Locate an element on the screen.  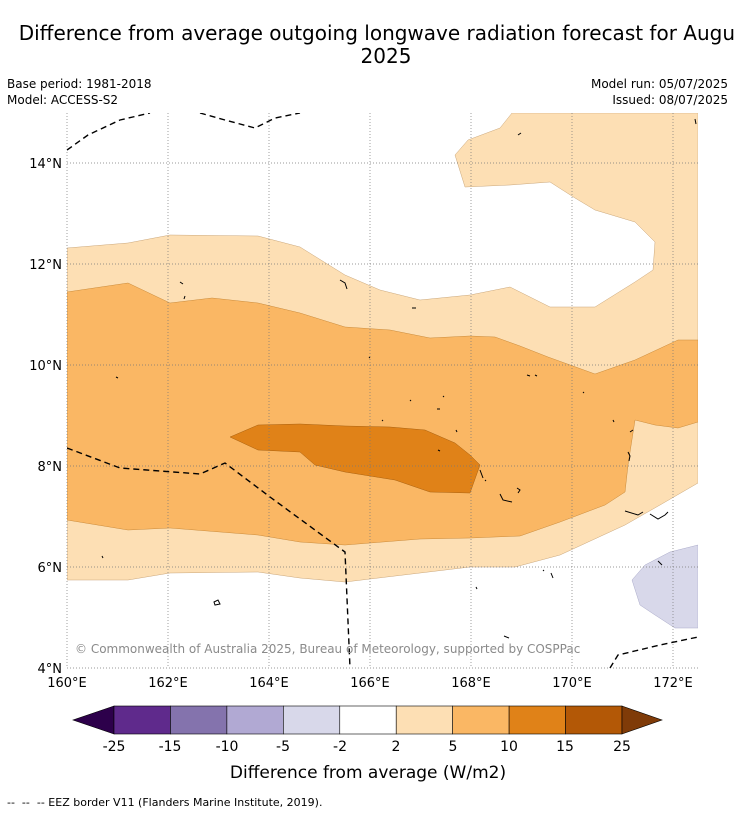
cbar-tick-15: 15 is located at coordinates (565, 747).